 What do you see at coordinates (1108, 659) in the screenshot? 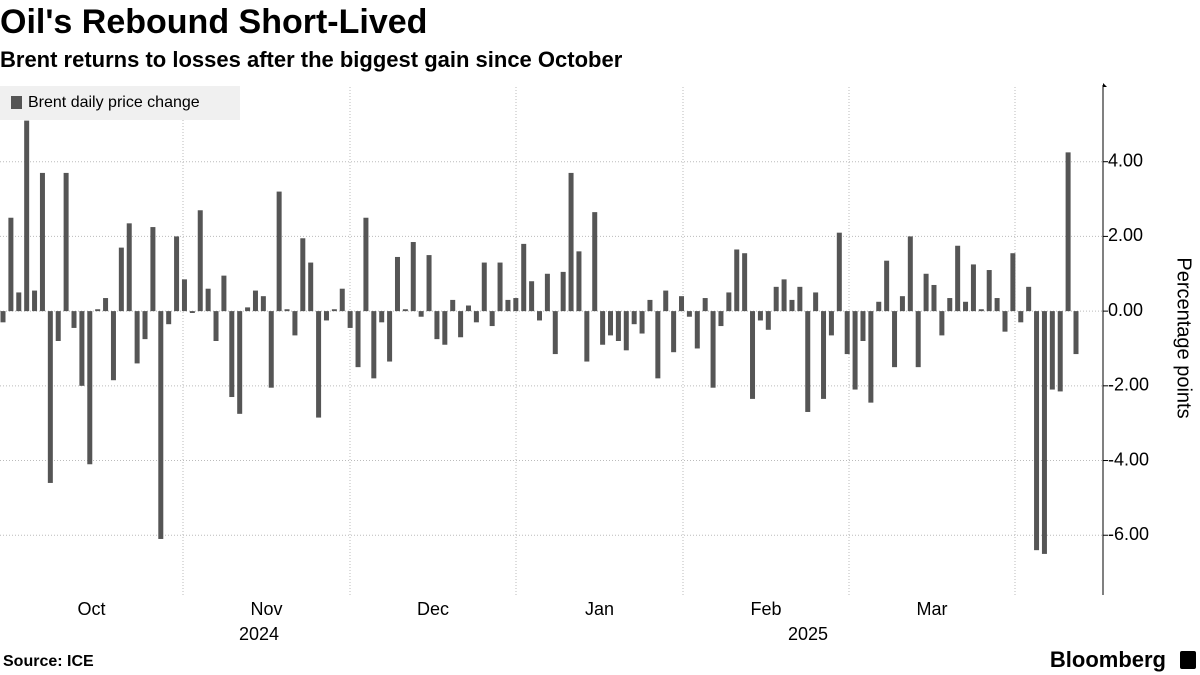
I see `brand: Bloomberg` at bounding box center [1108, 659].